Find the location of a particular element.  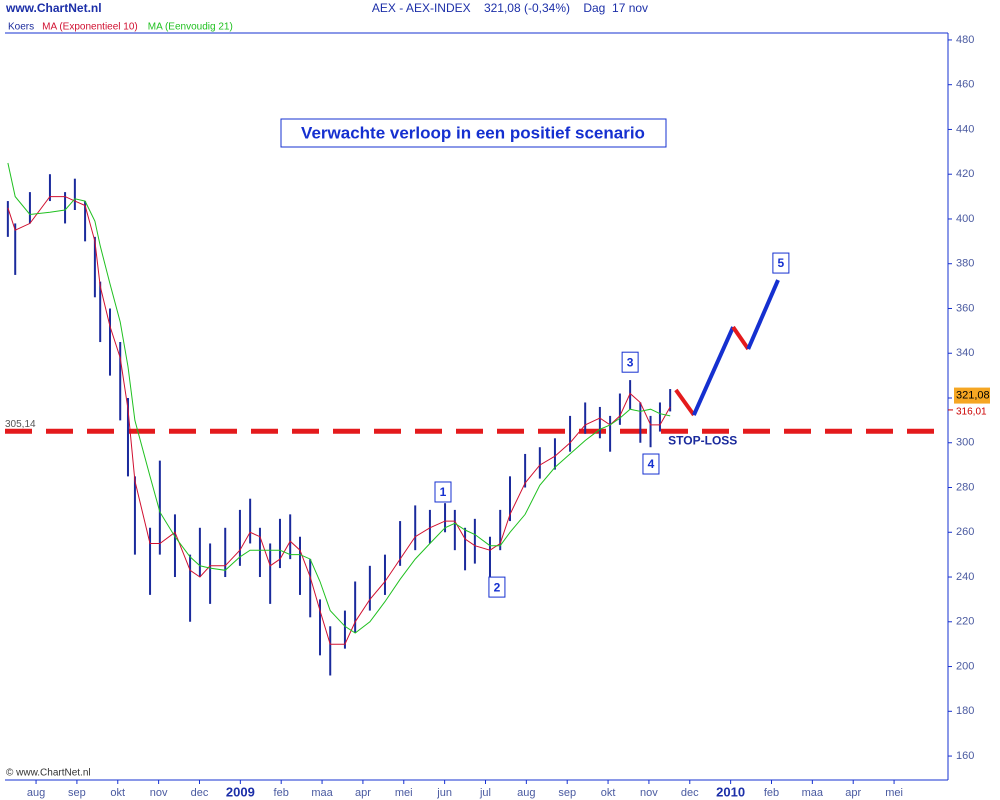

wave-label: 1 is located at coordinates (443, 492).